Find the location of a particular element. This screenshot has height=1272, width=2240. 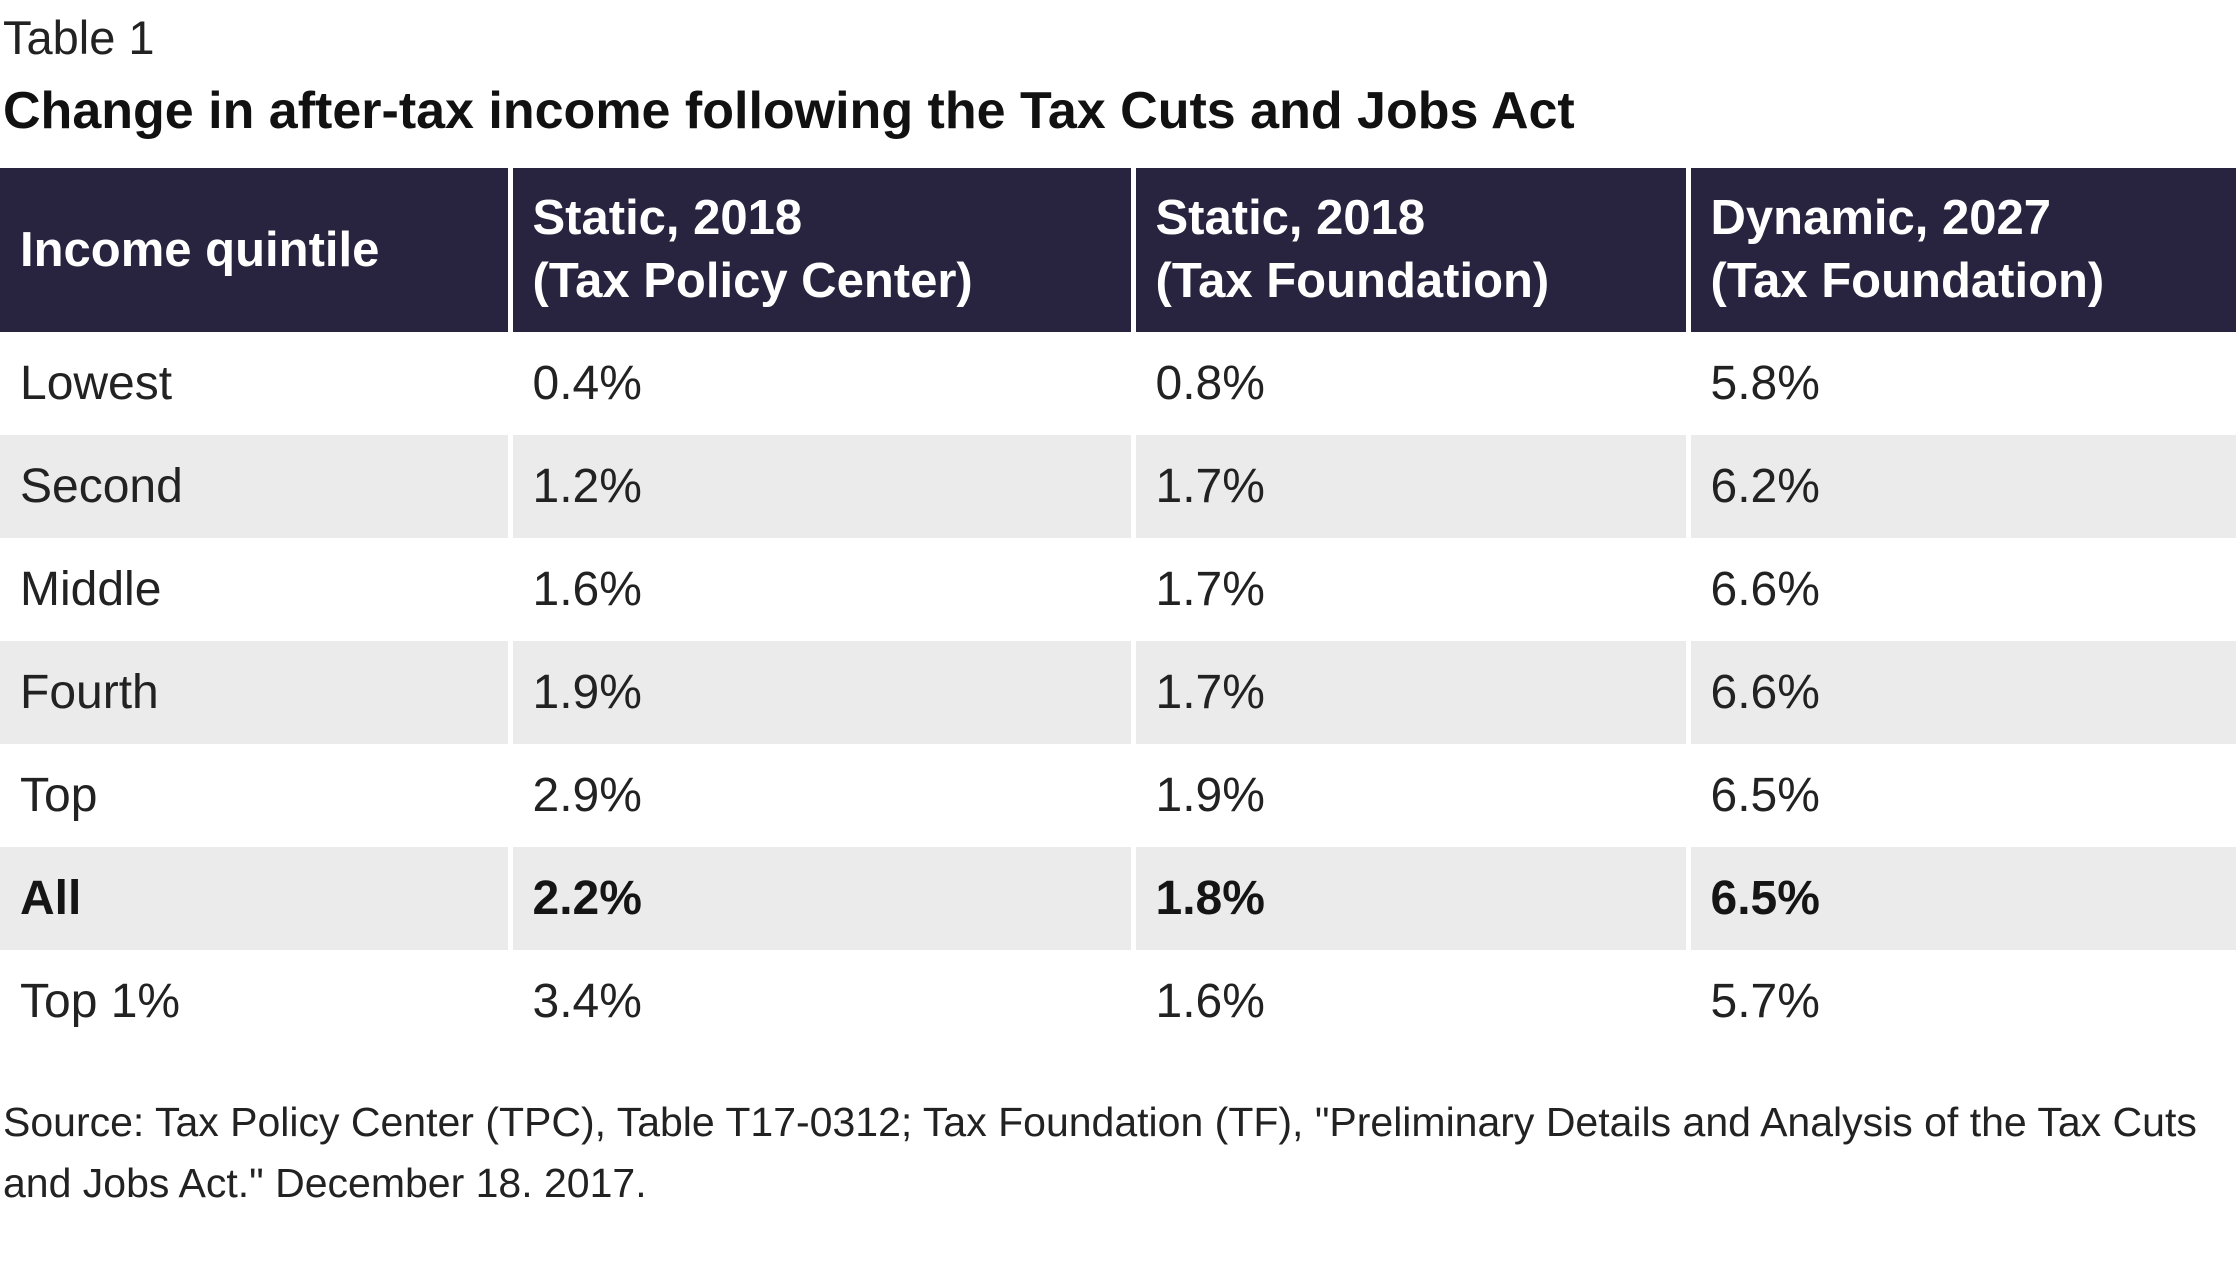

cell-tpc-2018: 0.4% is located at coordinates (820, 383).